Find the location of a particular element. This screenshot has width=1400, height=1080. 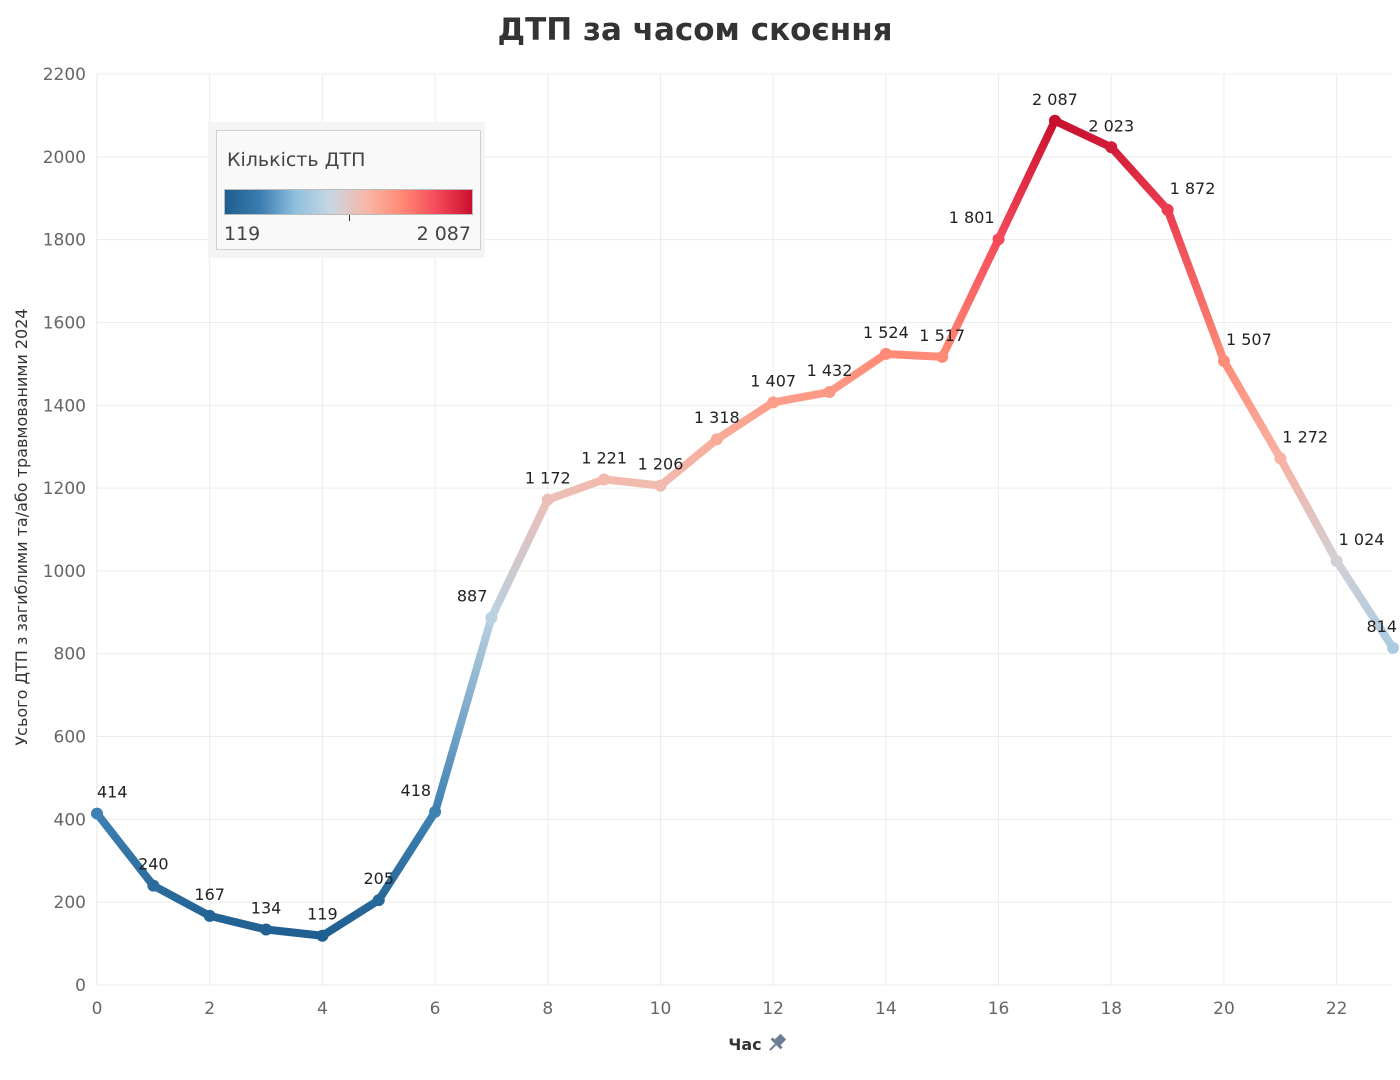

data-label: 1 432 is located at coordinates (830, 370).